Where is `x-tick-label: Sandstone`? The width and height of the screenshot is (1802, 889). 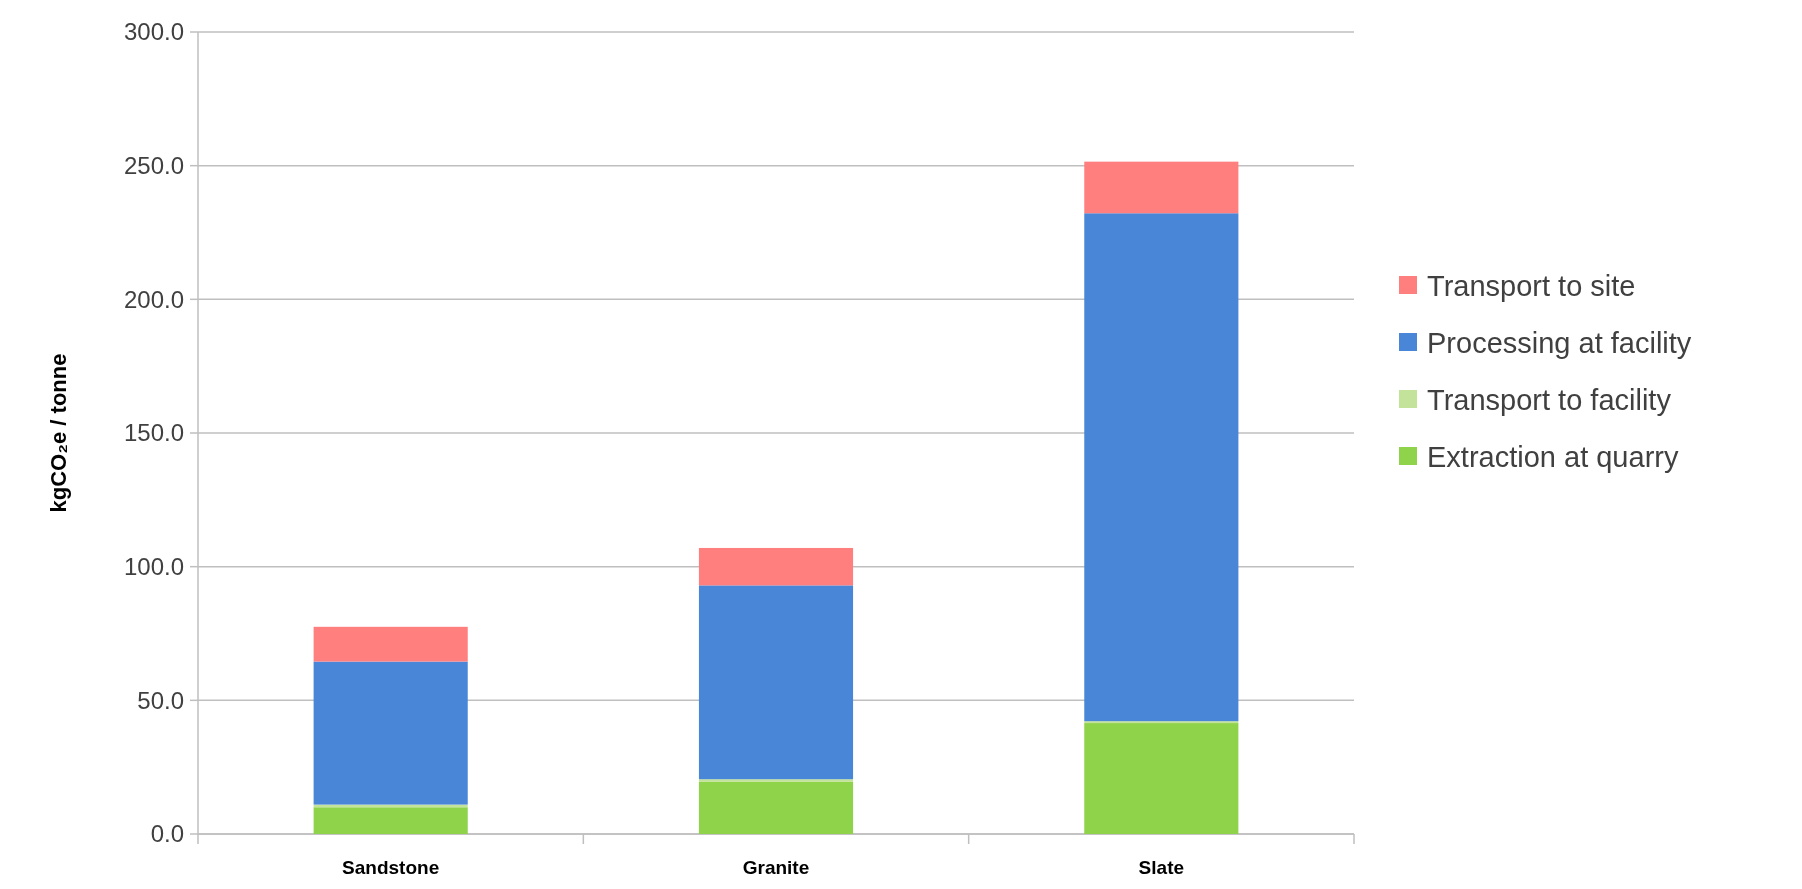 x-tick-label: Sandstone is located at coordinates (391, 867).